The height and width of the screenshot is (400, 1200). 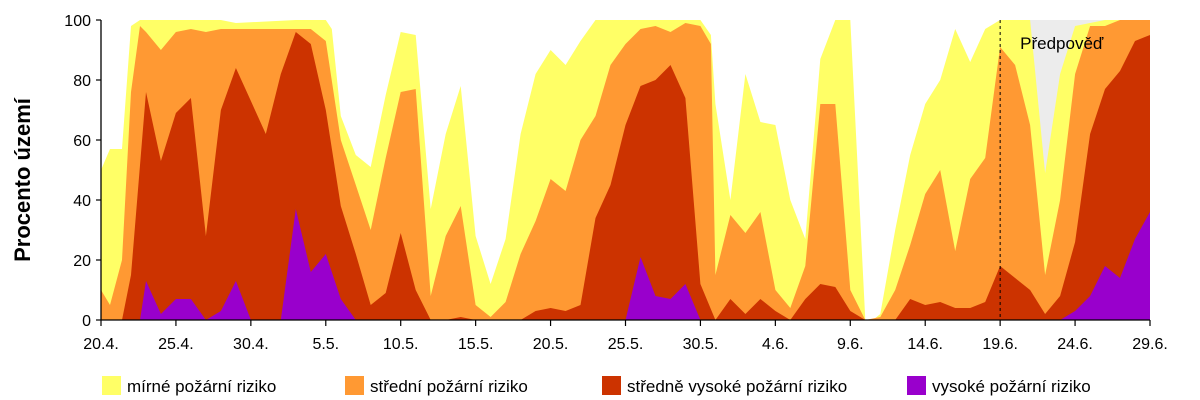 I want to click on x-tick-label: 19.6., so click(x=1000, y=344).